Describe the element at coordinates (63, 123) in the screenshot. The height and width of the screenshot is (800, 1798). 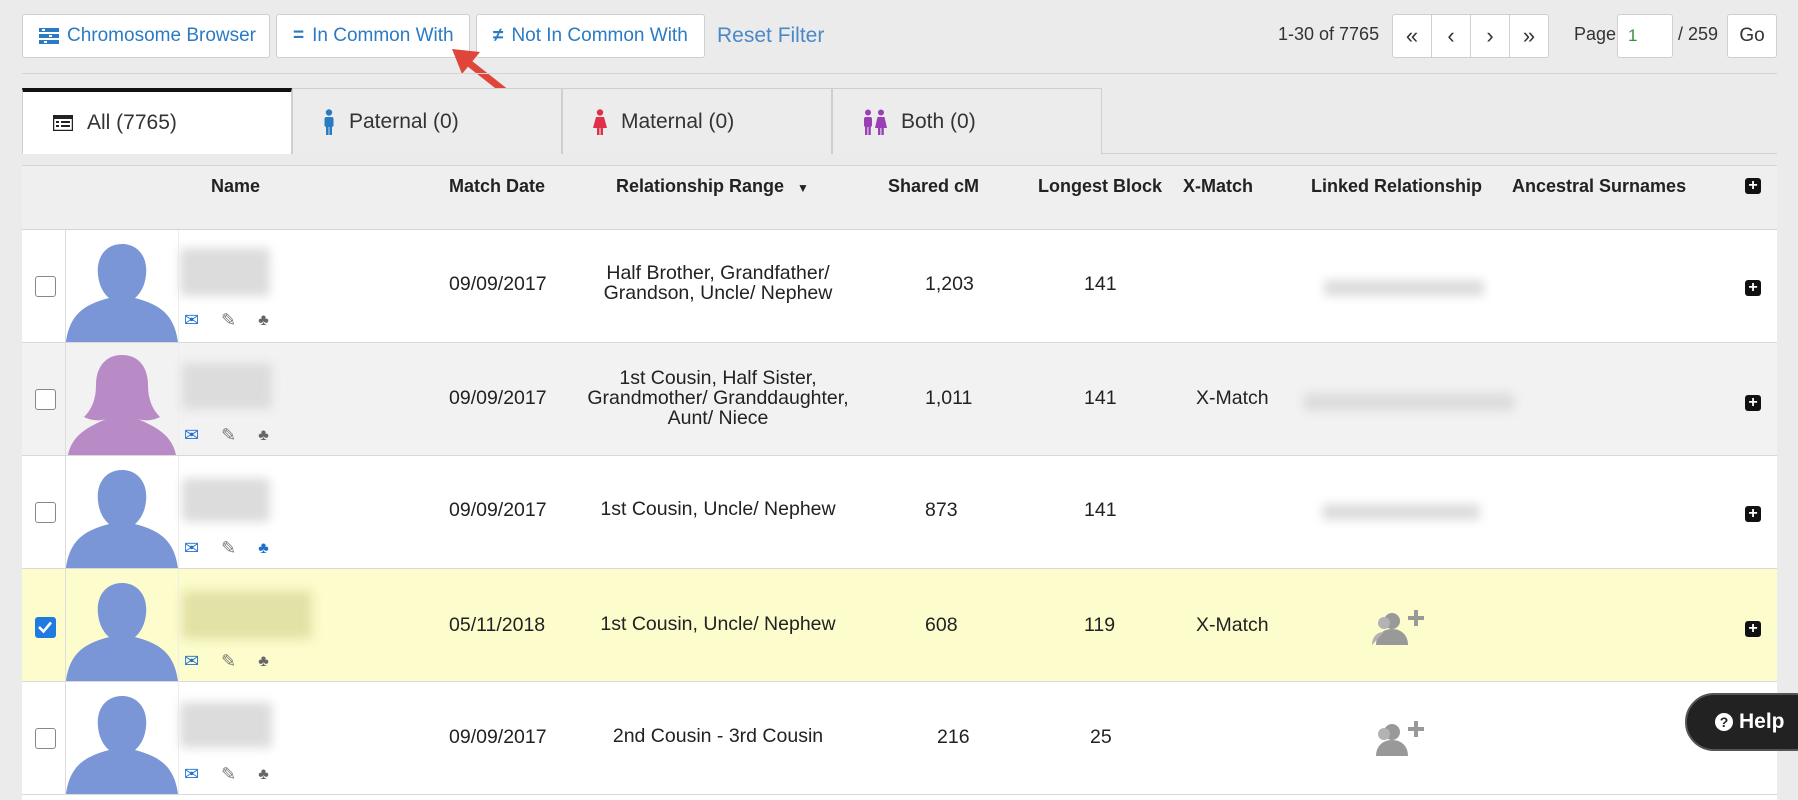
I see `list-icon` at that location.